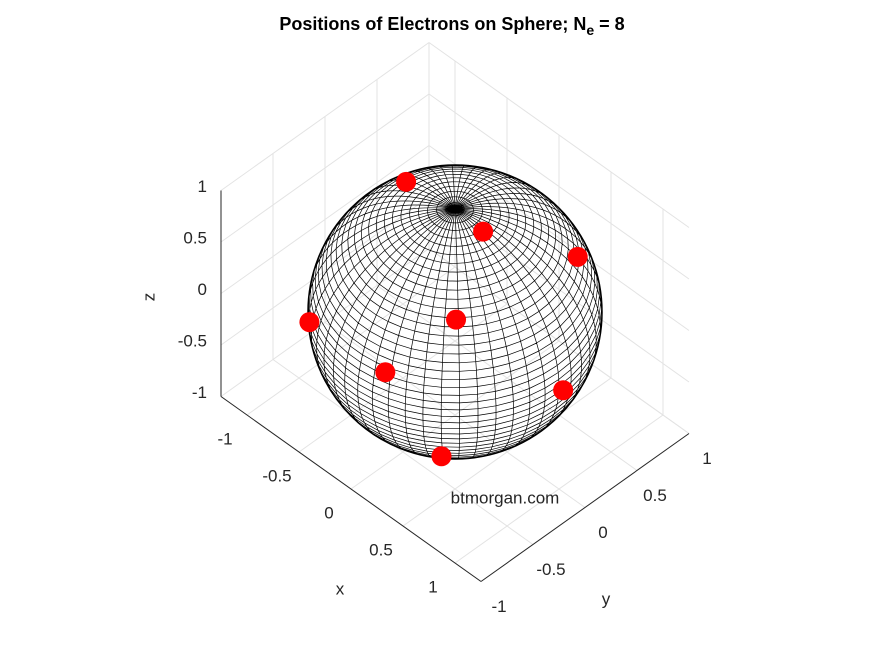 The width and height of the screenshot is (875, 656). I want to click on y-tick-label: -0.5, so click(550, 569).